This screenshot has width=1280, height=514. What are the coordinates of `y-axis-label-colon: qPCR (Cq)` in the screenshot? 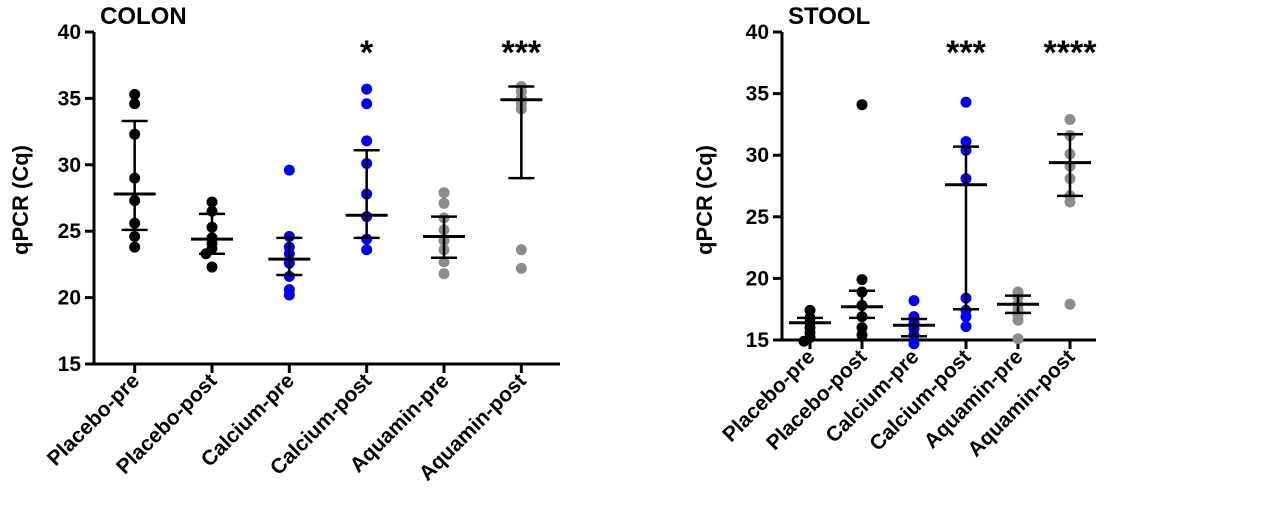 It's located at (20, 200).